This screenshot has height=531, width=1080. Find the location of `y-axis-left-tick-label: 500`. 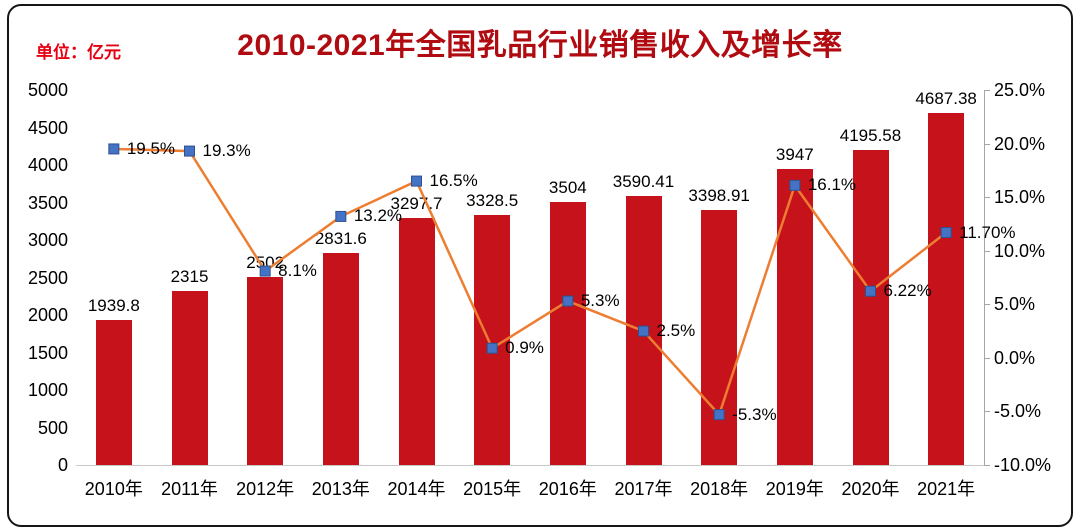

y-axis-left-tick-label: 500 is located at coordinates (52, 427).